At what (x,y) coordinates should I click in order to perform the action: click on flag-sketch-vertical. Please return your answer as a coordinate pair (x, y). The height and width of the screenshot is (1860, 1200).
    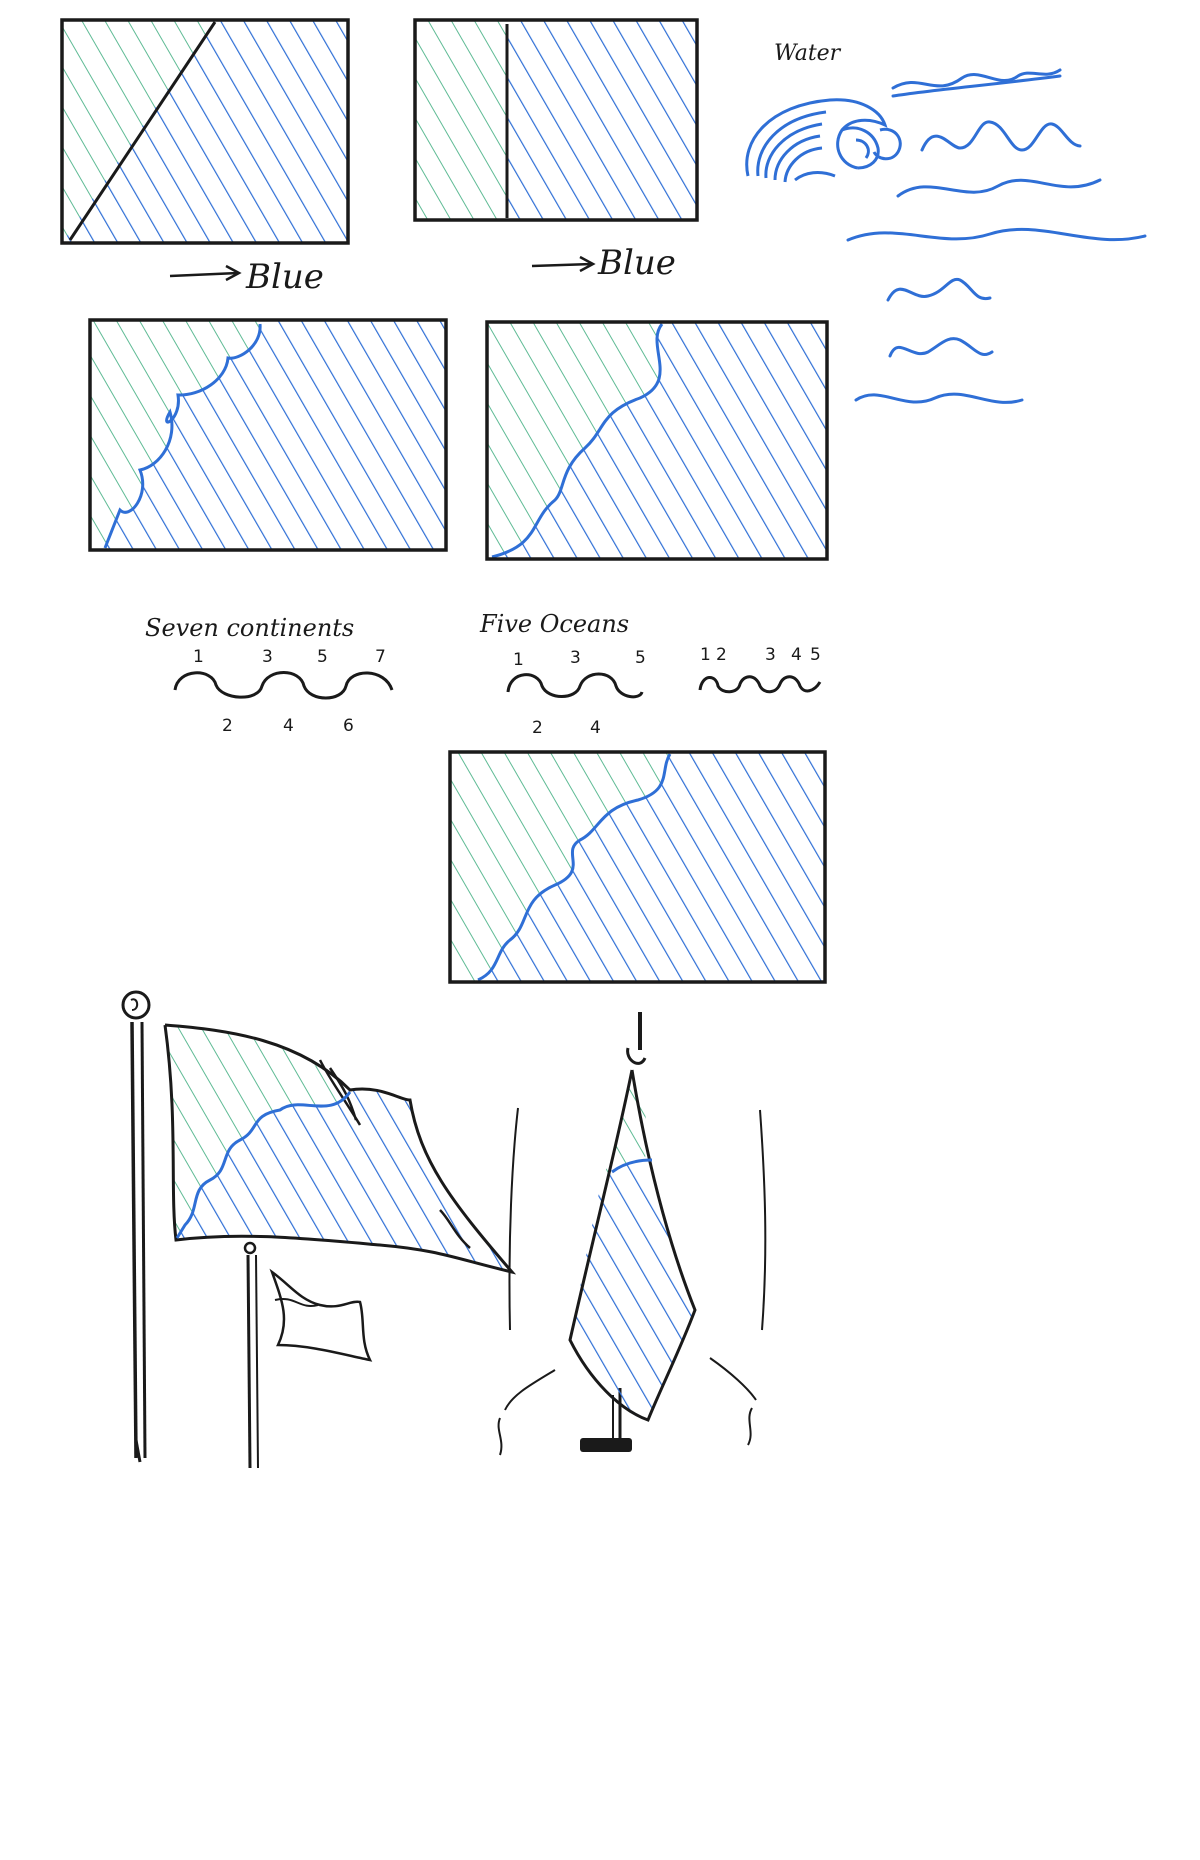
    Looking at the image, I should click on (556, 120).